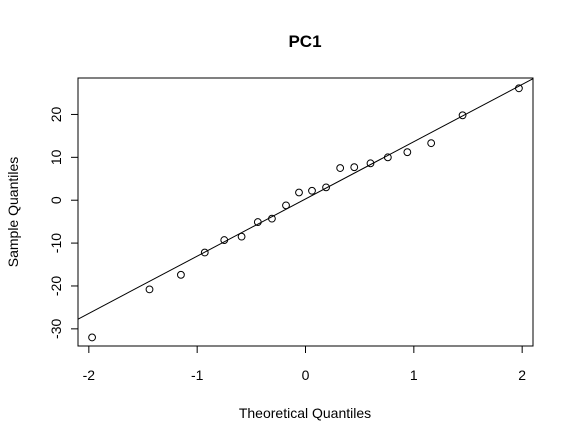  I want to click on x-tick-label: 2, so click(522, 375).